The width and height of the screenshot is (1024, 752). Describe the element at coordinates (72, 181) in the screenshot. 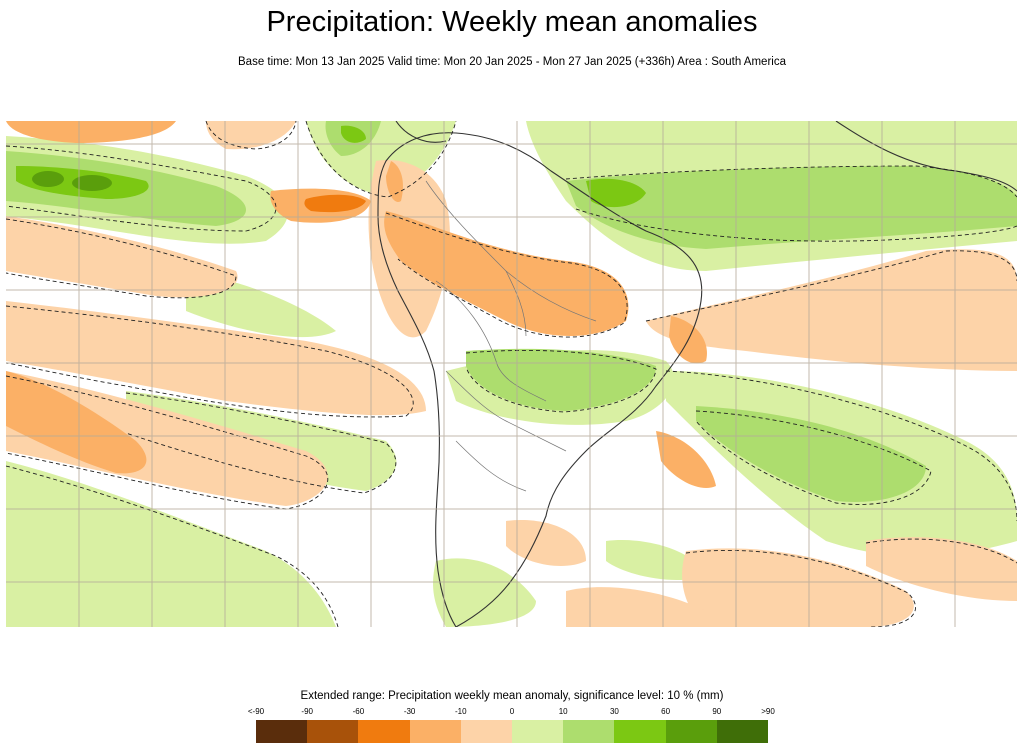

I see `wet-very-areas` at that location.